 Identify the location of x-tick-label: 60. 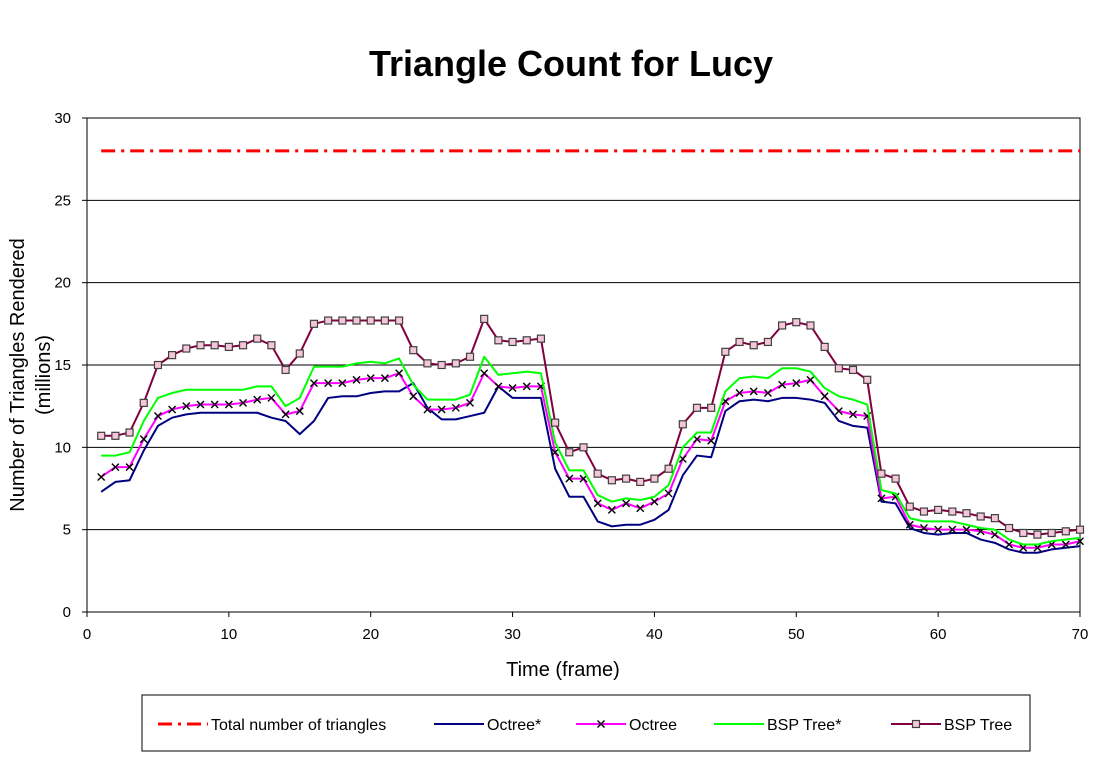
(938, 634).